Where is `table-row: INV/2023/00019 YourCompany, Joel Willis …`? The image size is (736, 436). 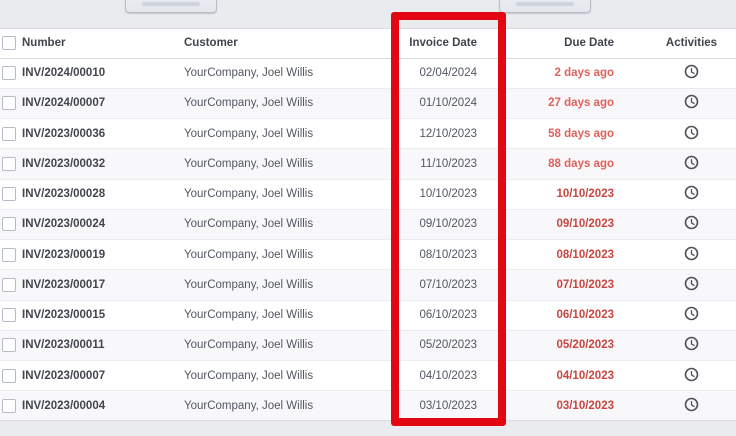
table-row: INV/2023/00019 YourCompany, Joel Willis … is located at coordinates (368, 255).